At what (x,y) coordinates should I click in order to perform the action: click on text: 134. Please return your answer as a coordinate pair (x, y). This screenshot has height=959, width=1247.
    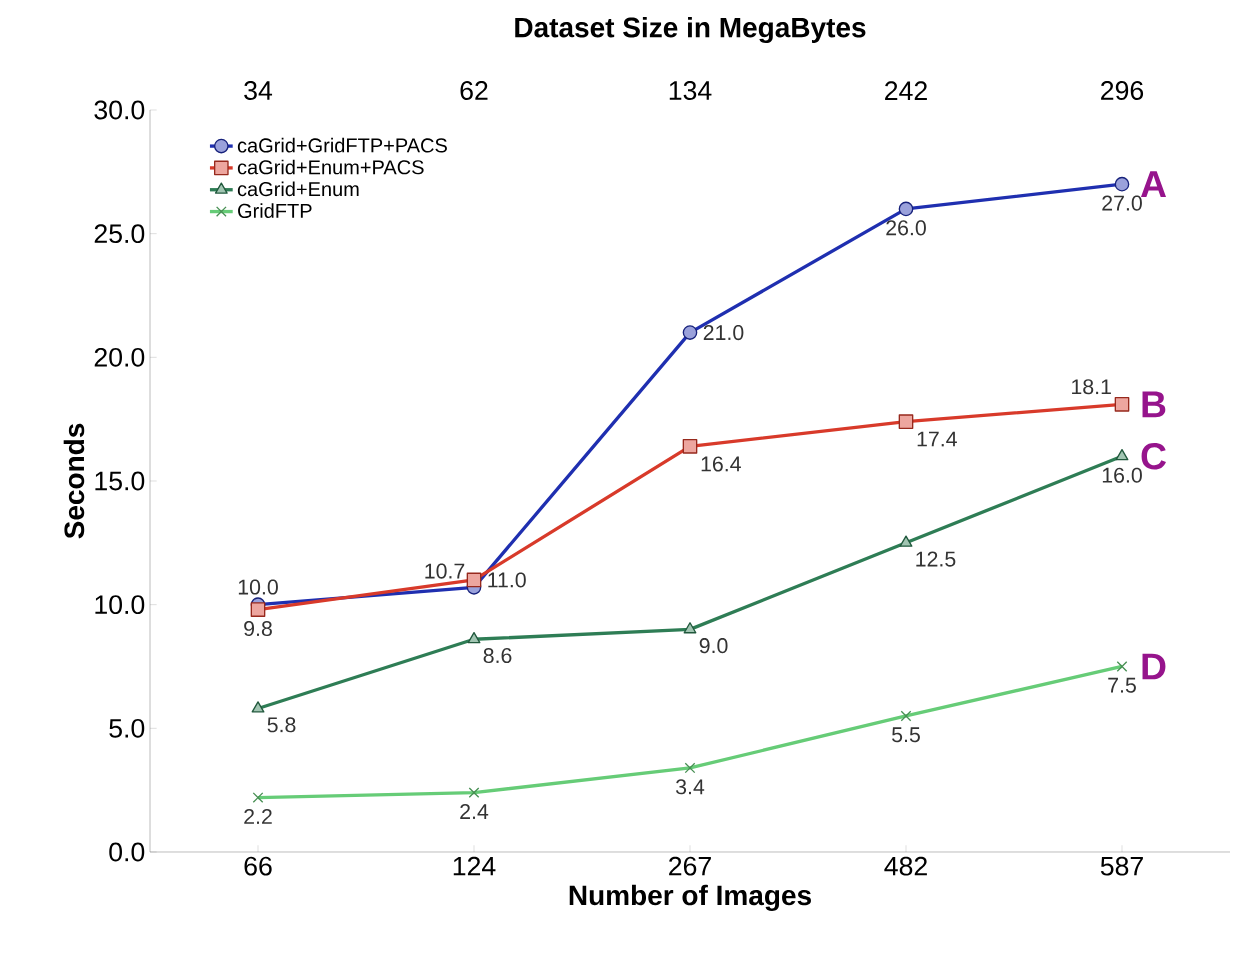
    Looking at the image, I should click on (690, 90).